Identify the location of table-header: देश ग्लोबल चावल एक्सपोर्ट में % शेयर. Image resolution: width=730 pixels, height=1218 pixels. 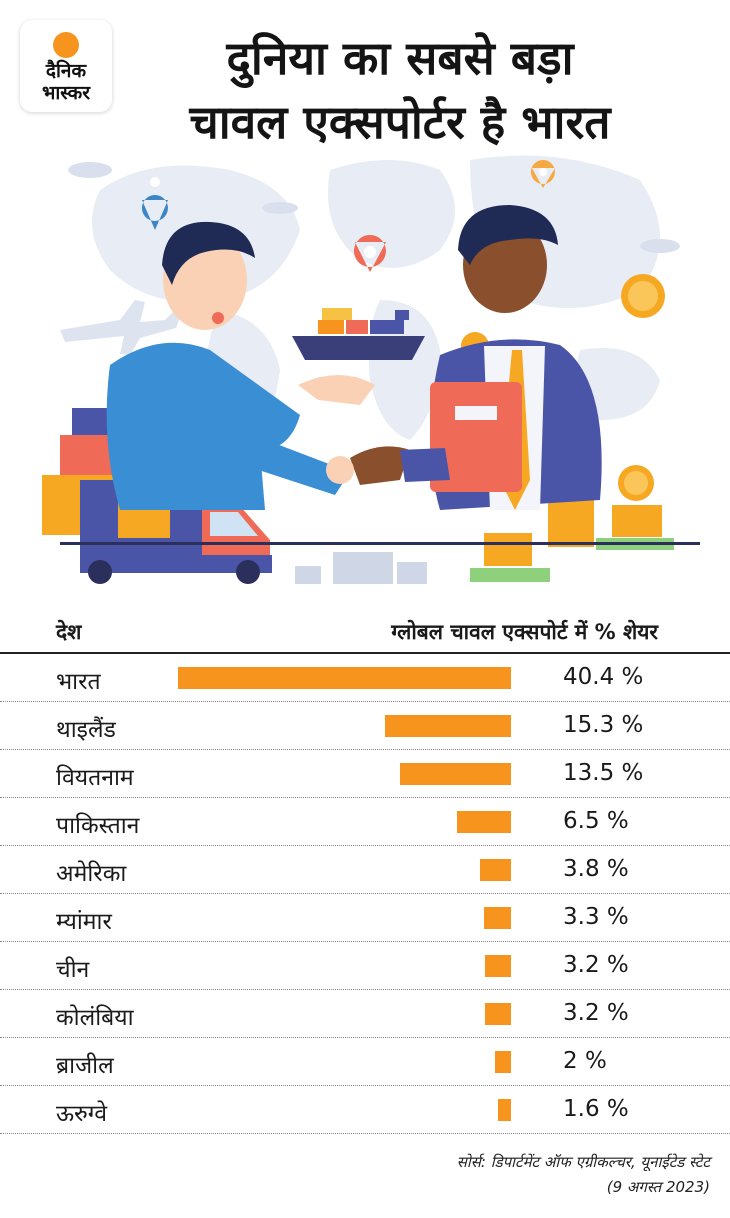
(365, 633).